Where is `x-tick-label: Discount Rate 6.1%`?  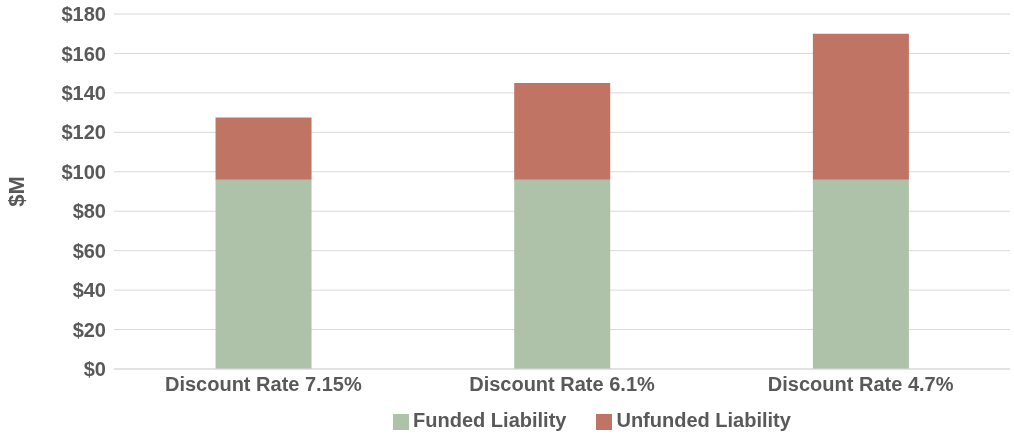 x-tick-label: Discount Rate 6.1% is located at coordinates (562, 384).